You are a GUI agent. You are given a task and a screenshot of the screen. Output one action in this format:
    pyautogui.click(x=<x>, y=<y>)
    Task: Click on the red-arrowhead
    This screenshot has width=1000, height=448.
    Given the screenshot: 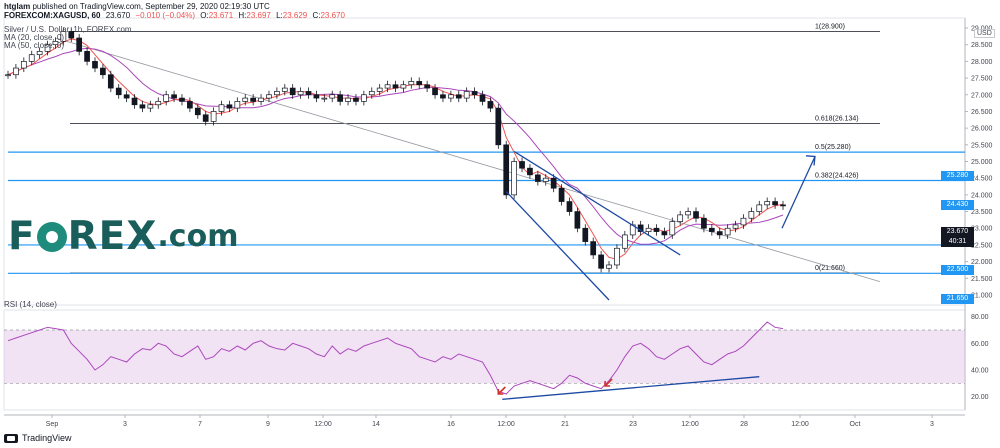 What is the action you would take?
    pyautogui.click(x=607, y=384)
    